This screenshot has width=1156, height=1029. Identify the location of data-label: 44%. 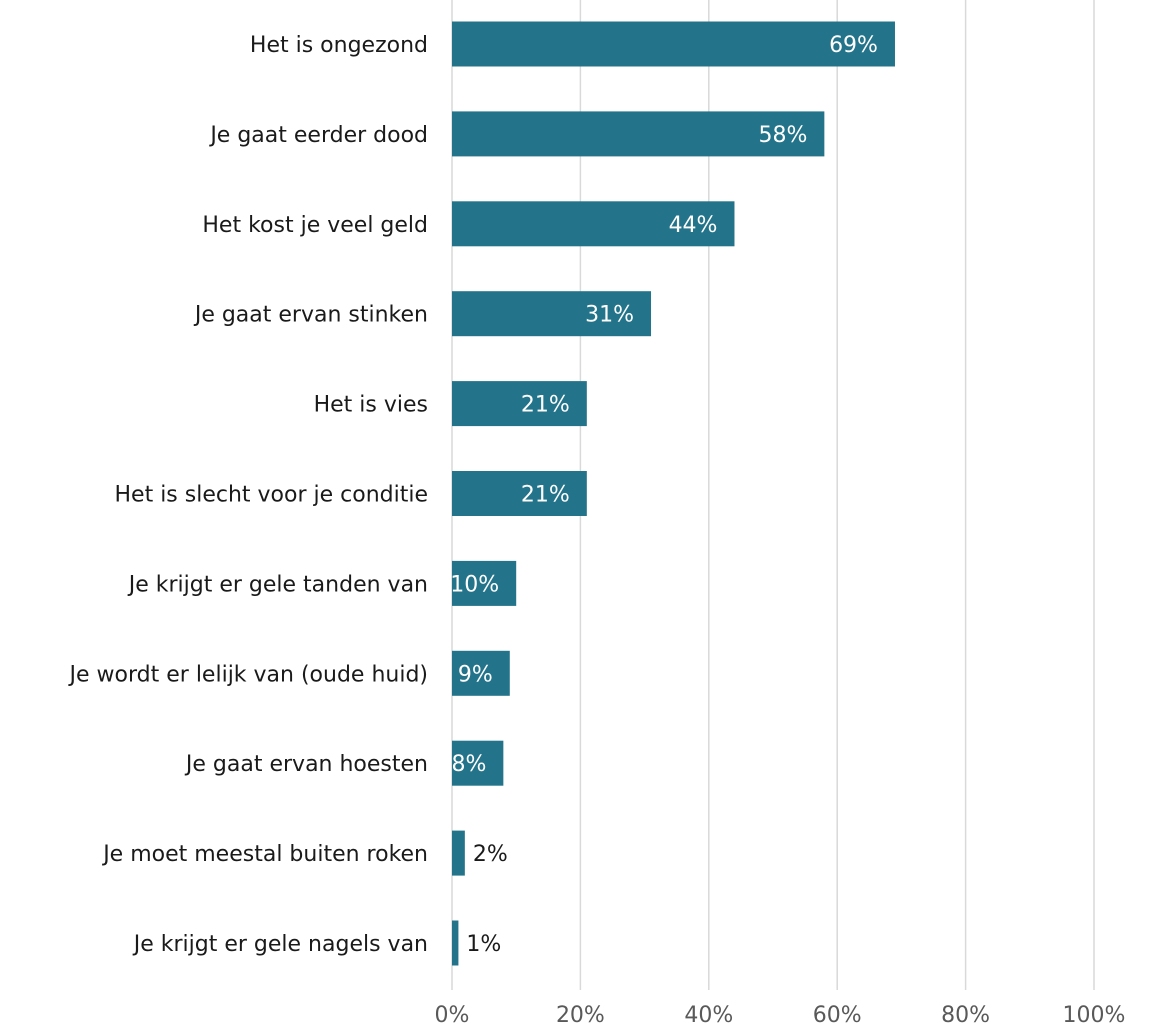
(693, 225).